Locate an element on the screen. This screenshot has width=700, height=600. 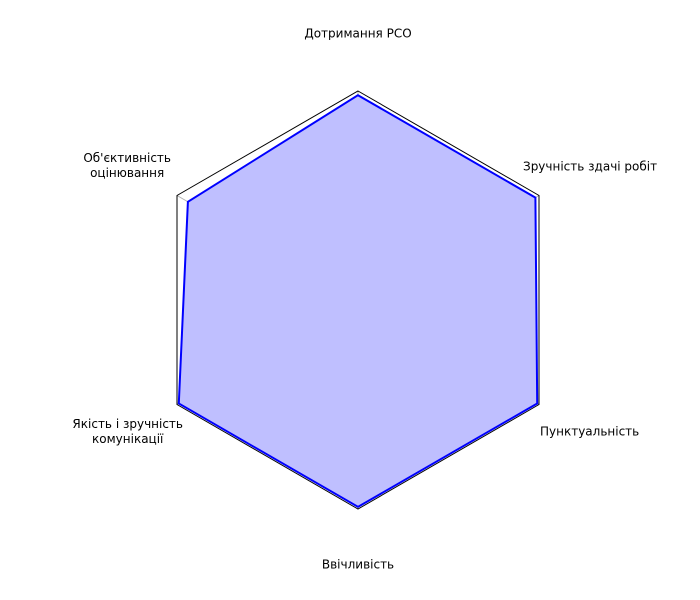
axis-label-submission-convenience: Зручність здачі робіт is located at coordinates (590, 166).